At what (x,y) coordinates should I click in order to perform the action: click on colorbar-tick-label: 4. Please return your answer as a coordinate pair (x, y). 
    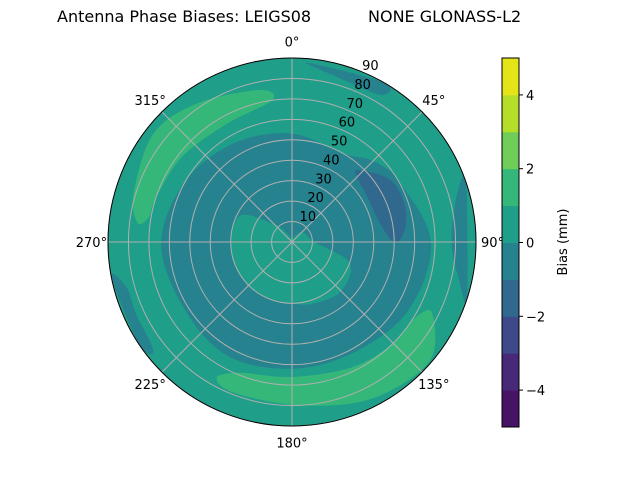
    Looking at the image, I should click on (530, 96).